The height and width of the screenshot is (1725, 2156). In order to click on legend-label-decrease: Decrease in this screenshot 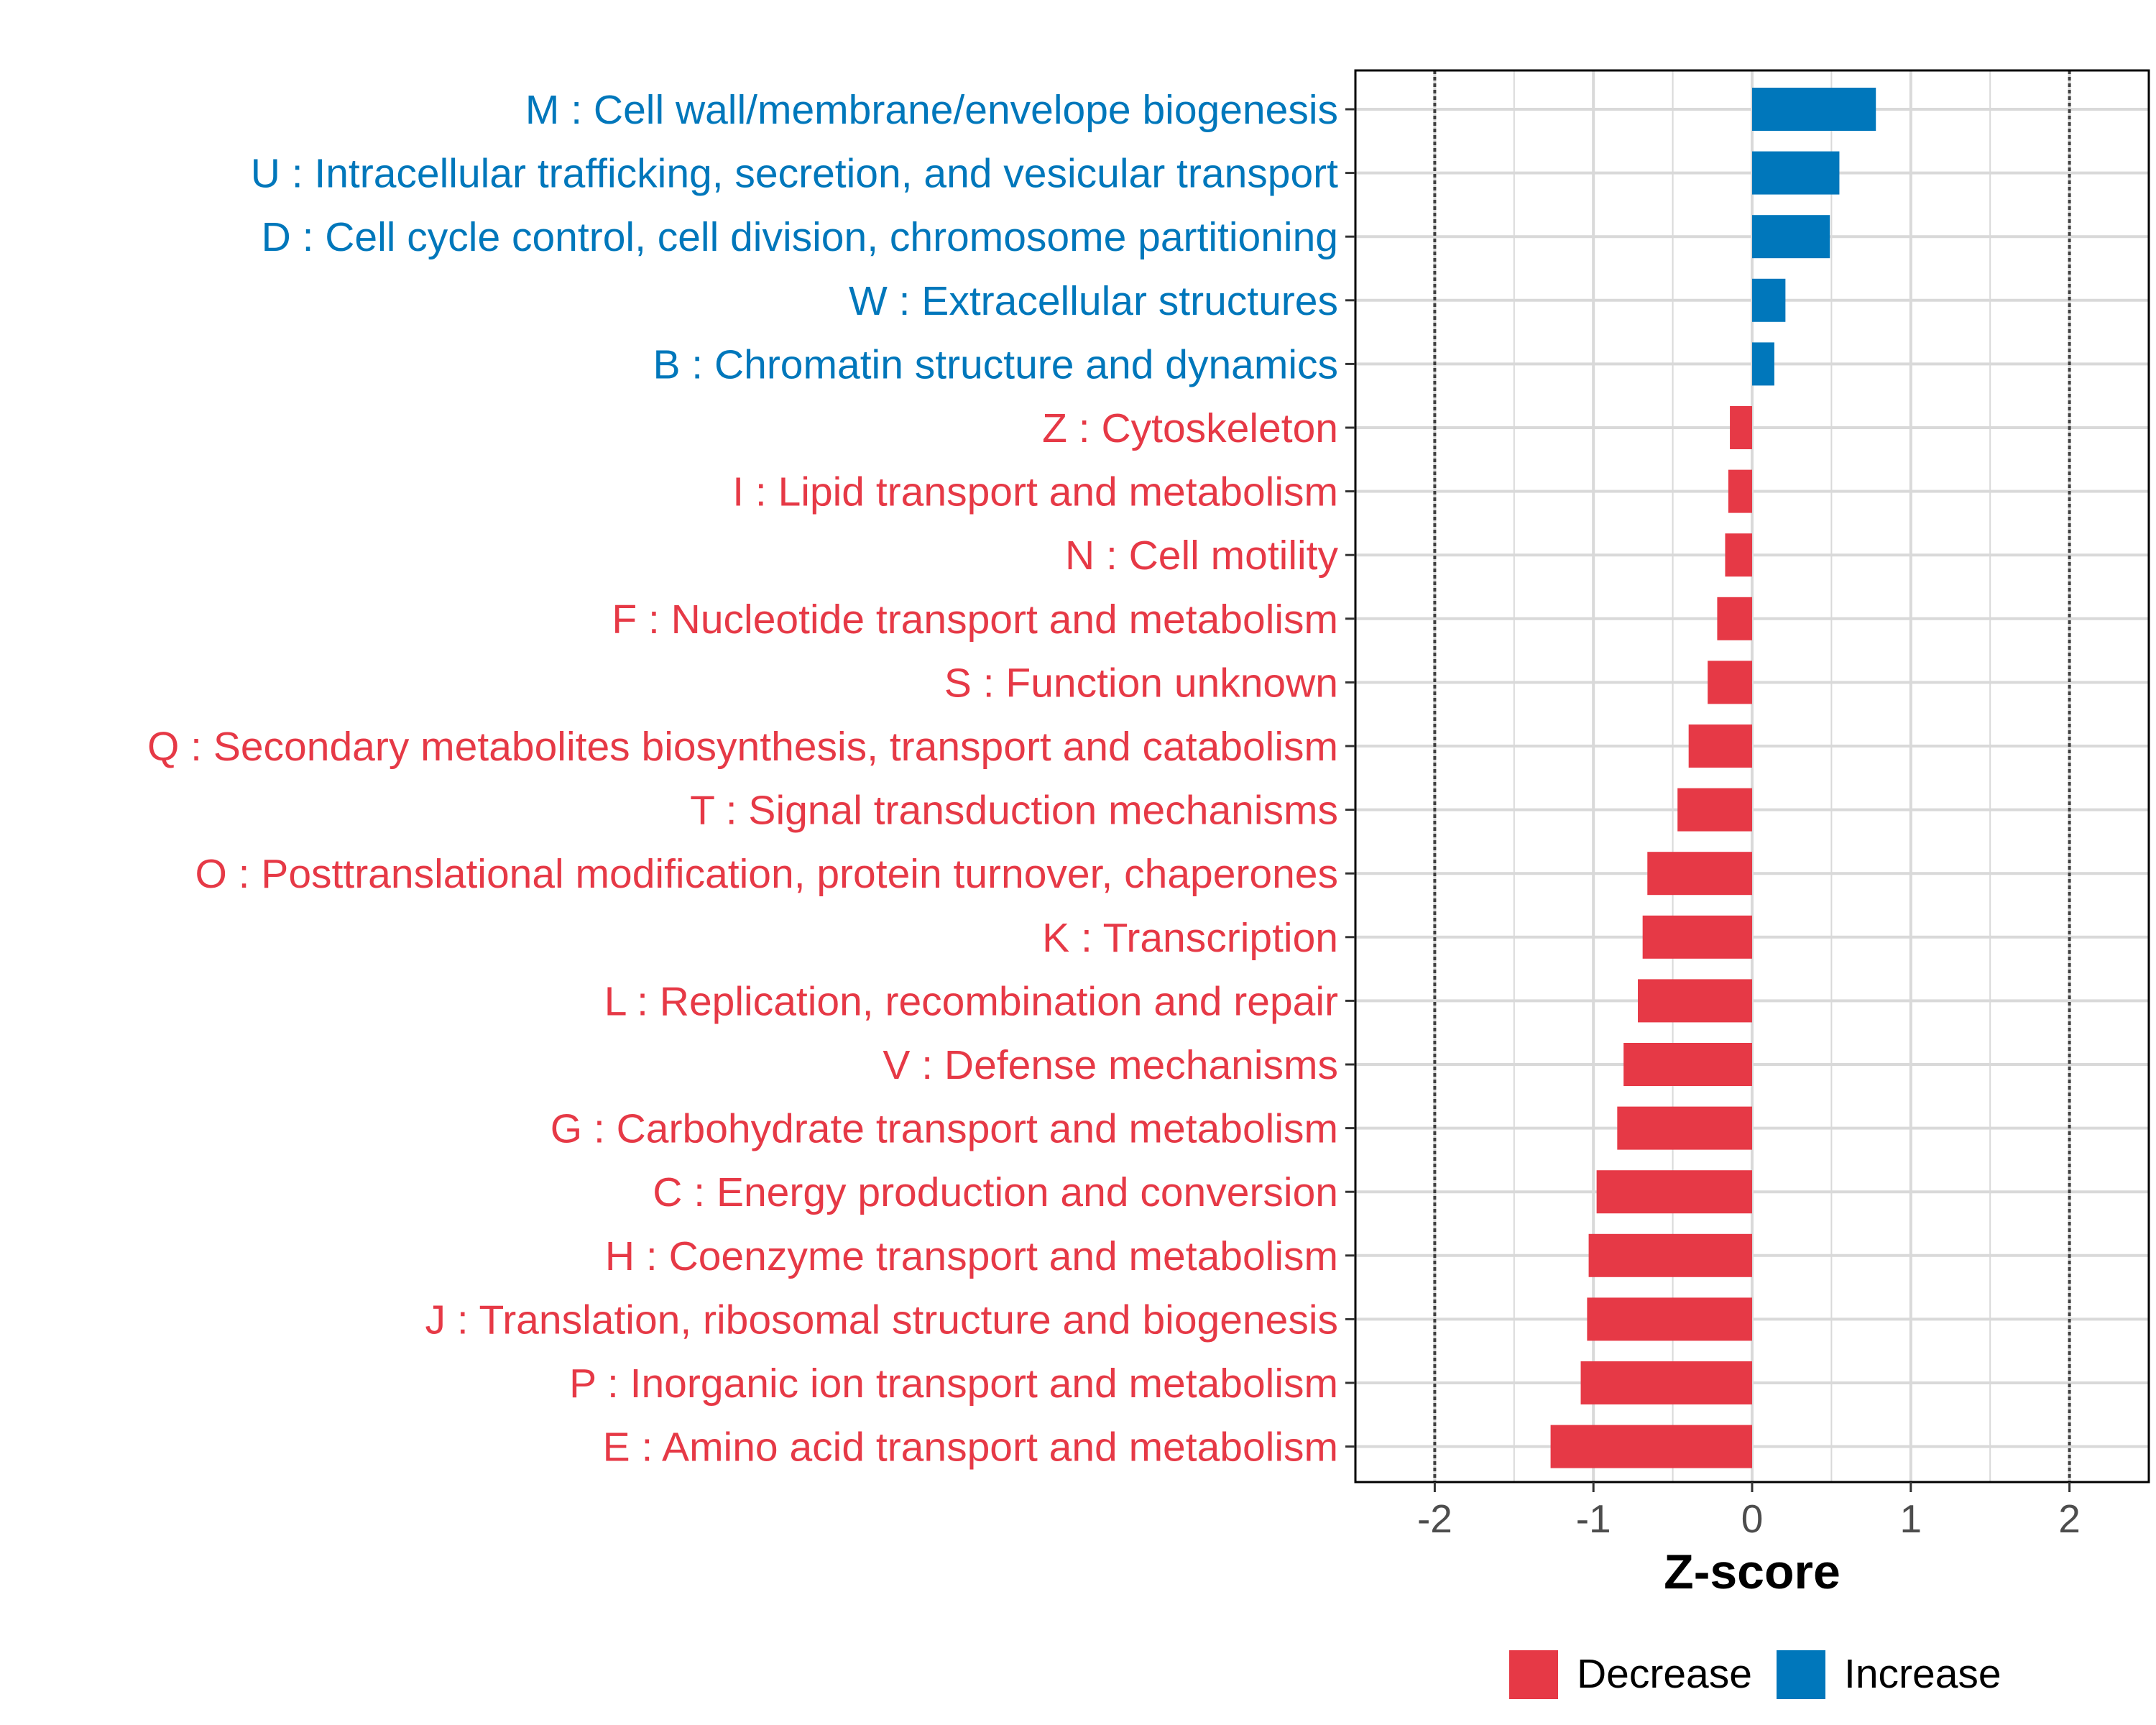, I will do `click(1665, 1674)`.